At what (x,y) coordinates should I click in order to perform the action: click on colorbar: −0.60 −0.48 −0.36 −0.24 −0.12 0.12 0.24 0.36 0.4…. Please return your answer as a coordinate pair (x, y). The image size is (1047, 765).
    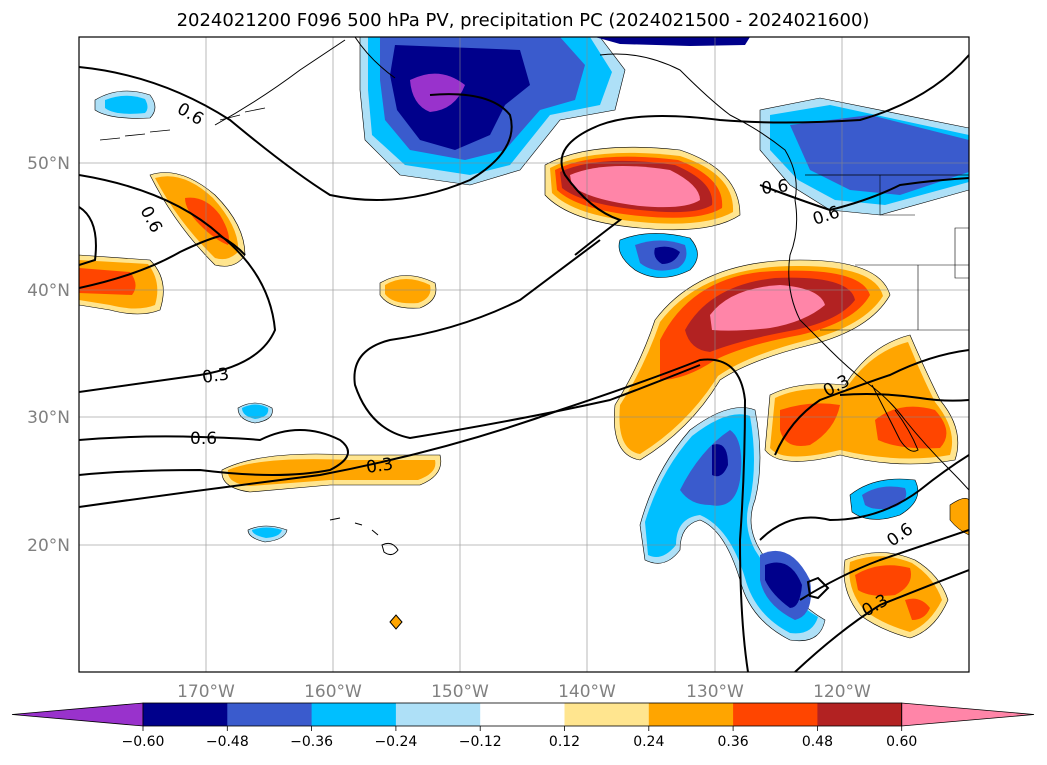
    Looking at the image, I should click on (523, 726).